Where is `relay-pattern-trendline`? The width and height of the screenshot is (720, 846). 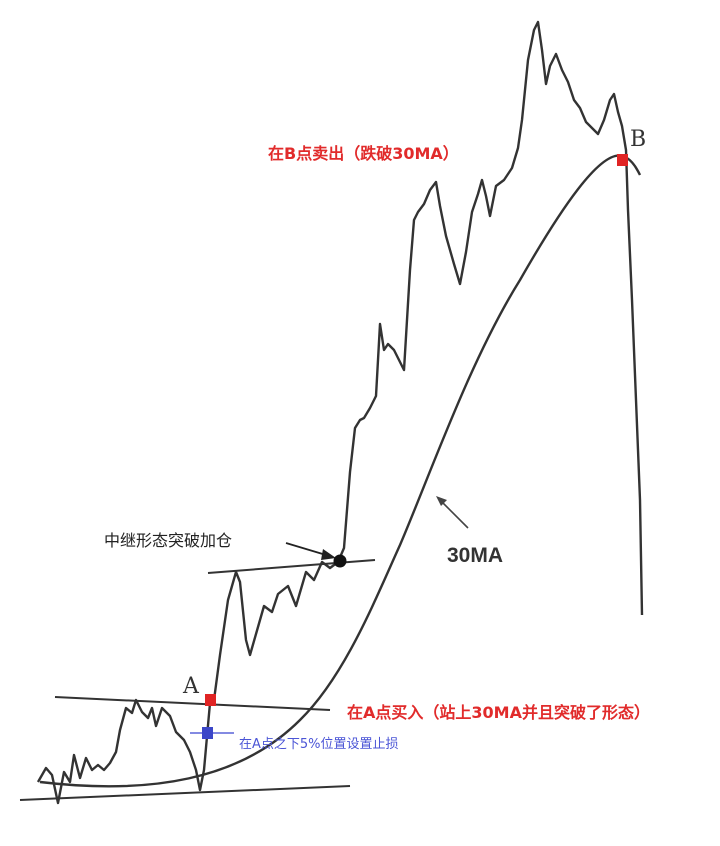
relay-pattern-trendline is located at coordinates (291, 566).